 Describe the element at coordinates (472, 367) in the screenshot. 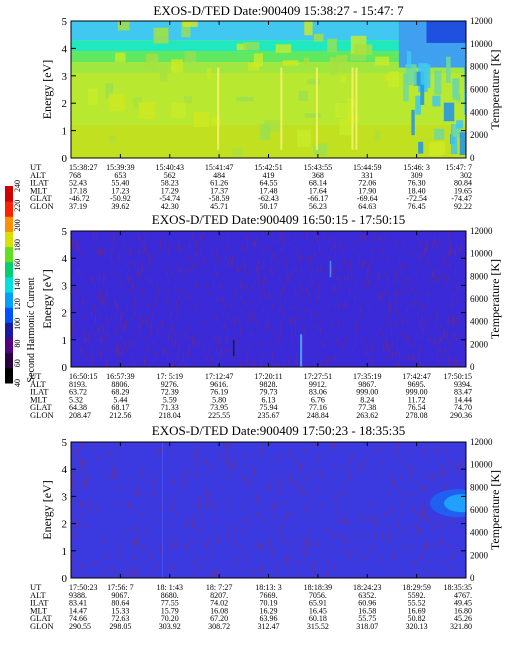

I see `y2-tick-label: 0` at that location.